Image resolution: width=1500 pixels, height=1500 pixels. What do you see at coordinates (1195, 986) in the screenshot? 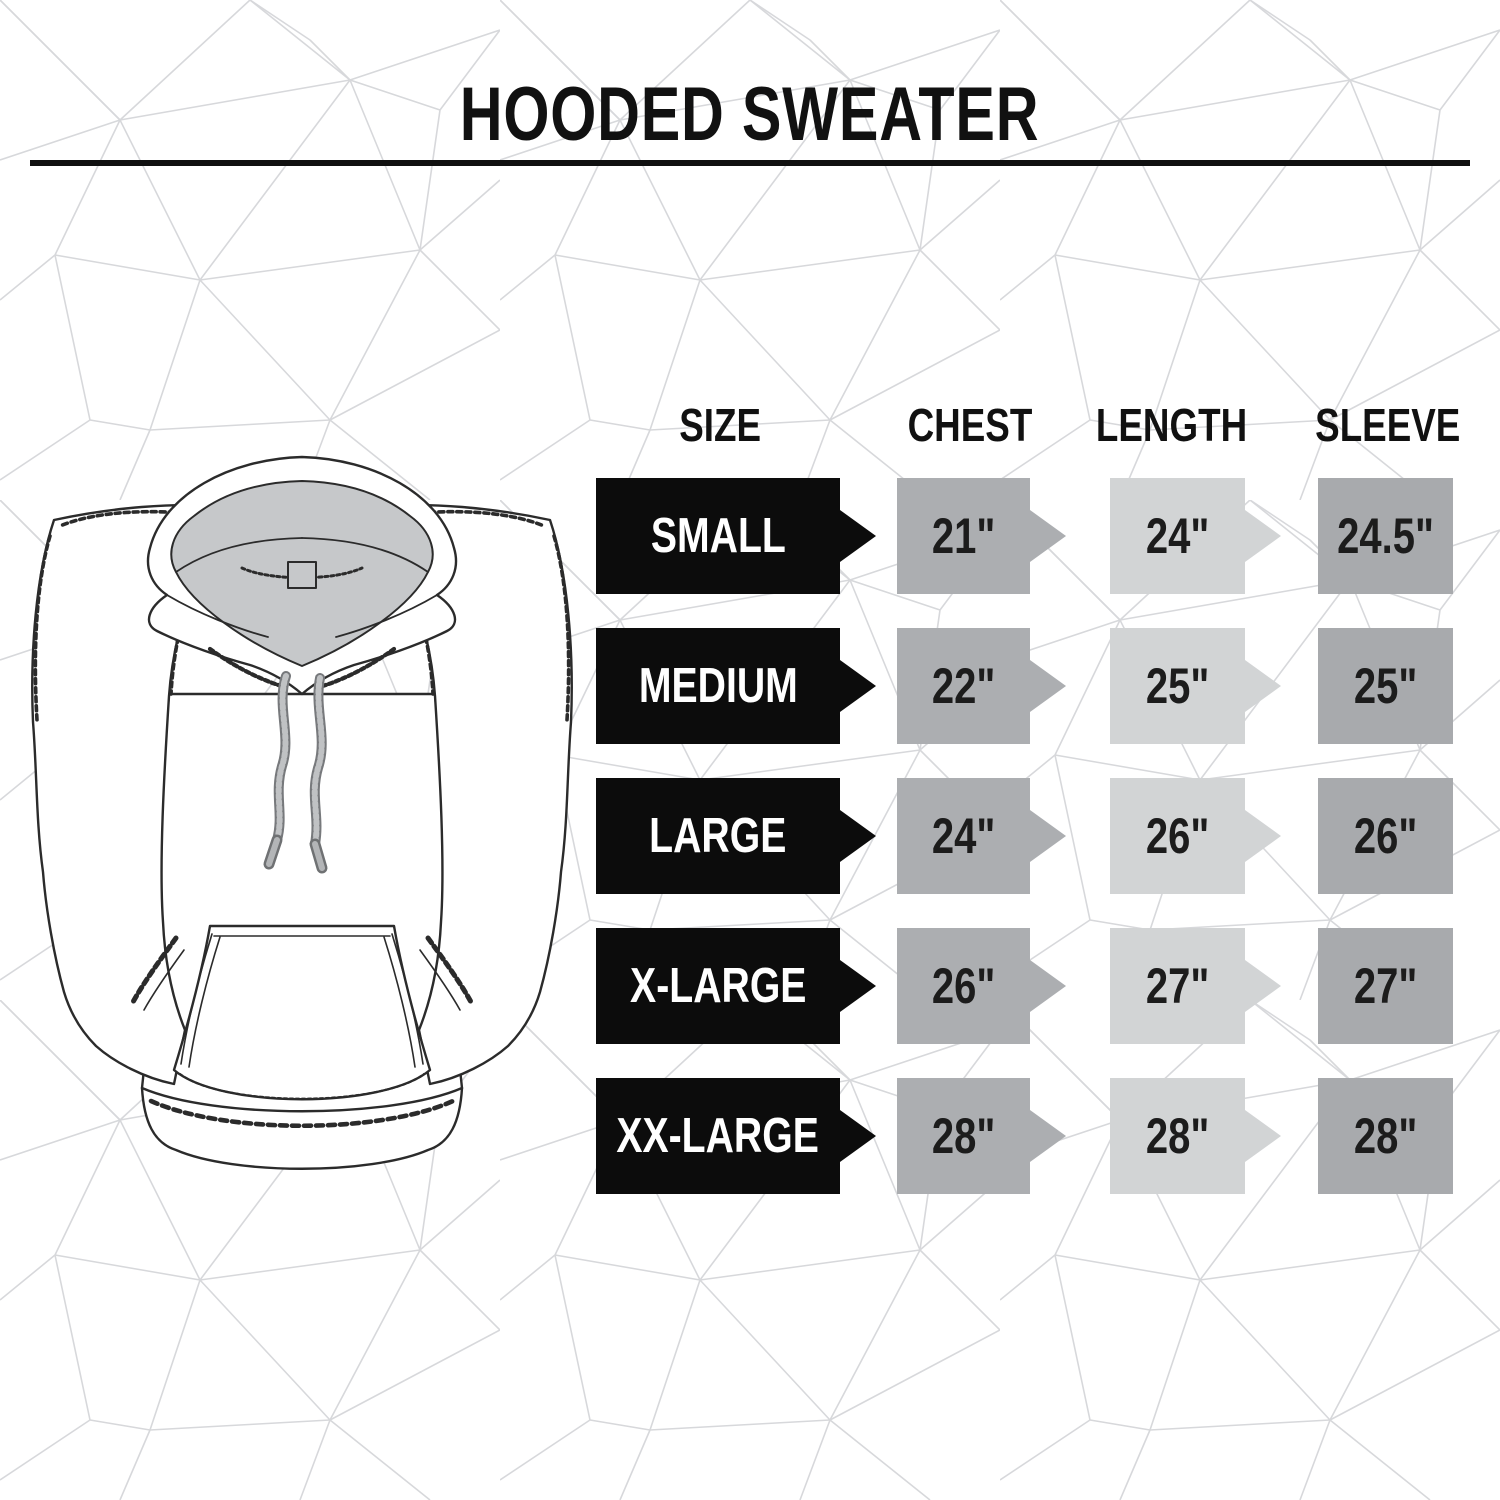
I see `length-value-x-large: 27"` at bounding box center [1195, 986].